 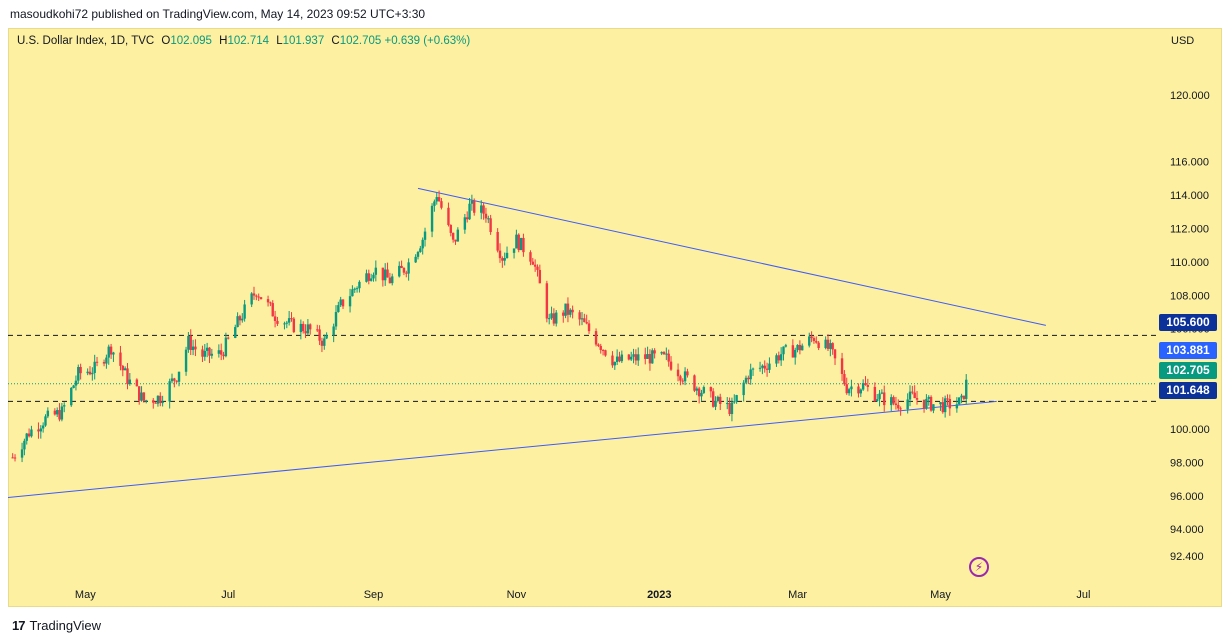 What do you see at coordinates (86, 41) in the screenshot?
I see `symbol-label: U.S. Dollar Index, 1D, TVC` at bounding box center [86, 41].